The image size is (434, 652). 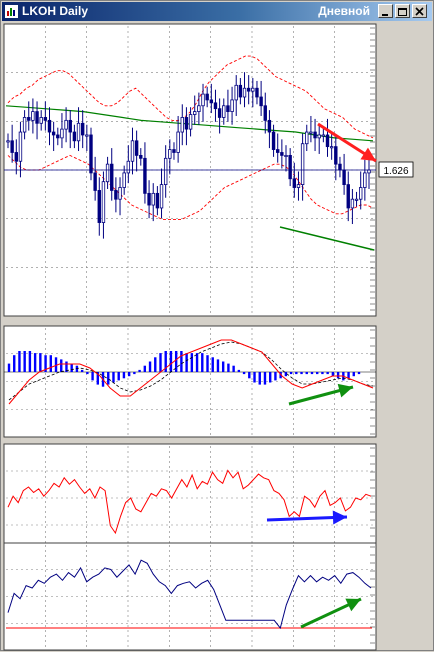 I want to click on close-button, so click(x=419, y=11).